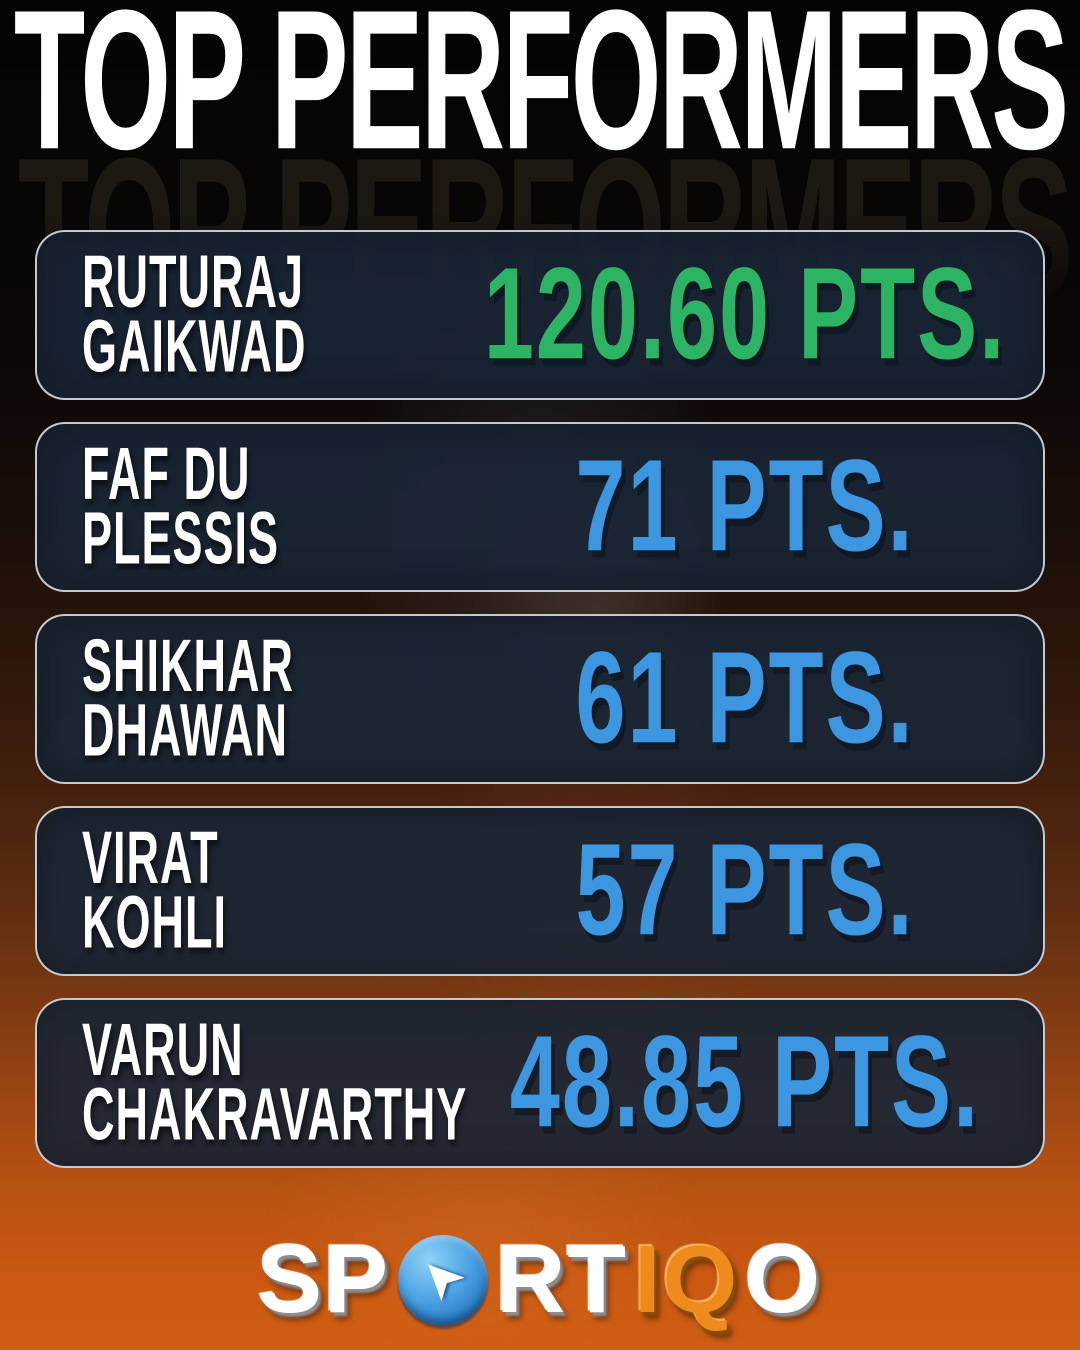 This screenshot has width=1080, height=1350. Describe the element at coordinates (185, 729) in the screenshot. I see `player-name-line2: DHAWAN` at that location.